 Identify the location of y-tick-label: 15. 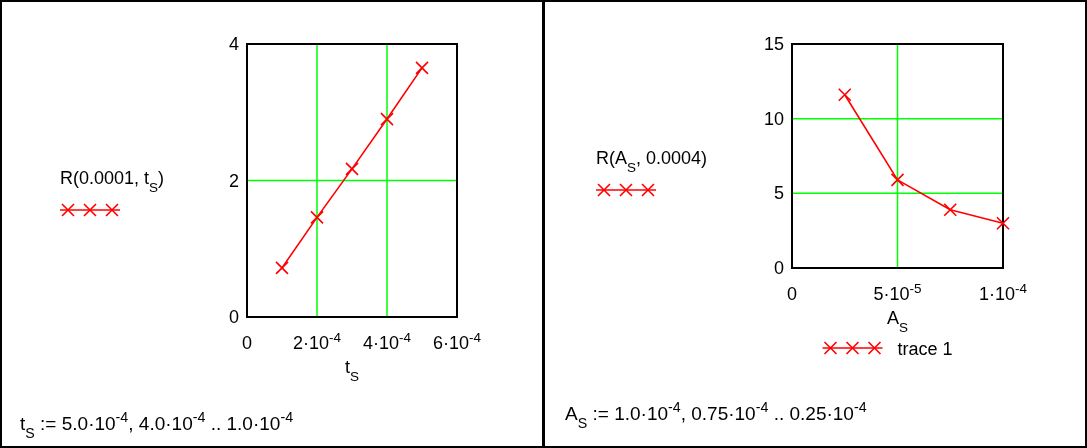
(773, 44).